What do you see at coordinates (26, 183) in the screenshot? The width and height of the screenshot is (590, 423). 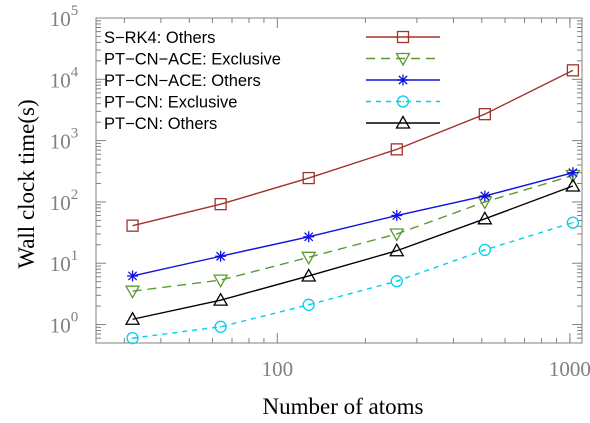 I see `y-axis-label: Wall clock time(s)` at bounding box center [26, 183].